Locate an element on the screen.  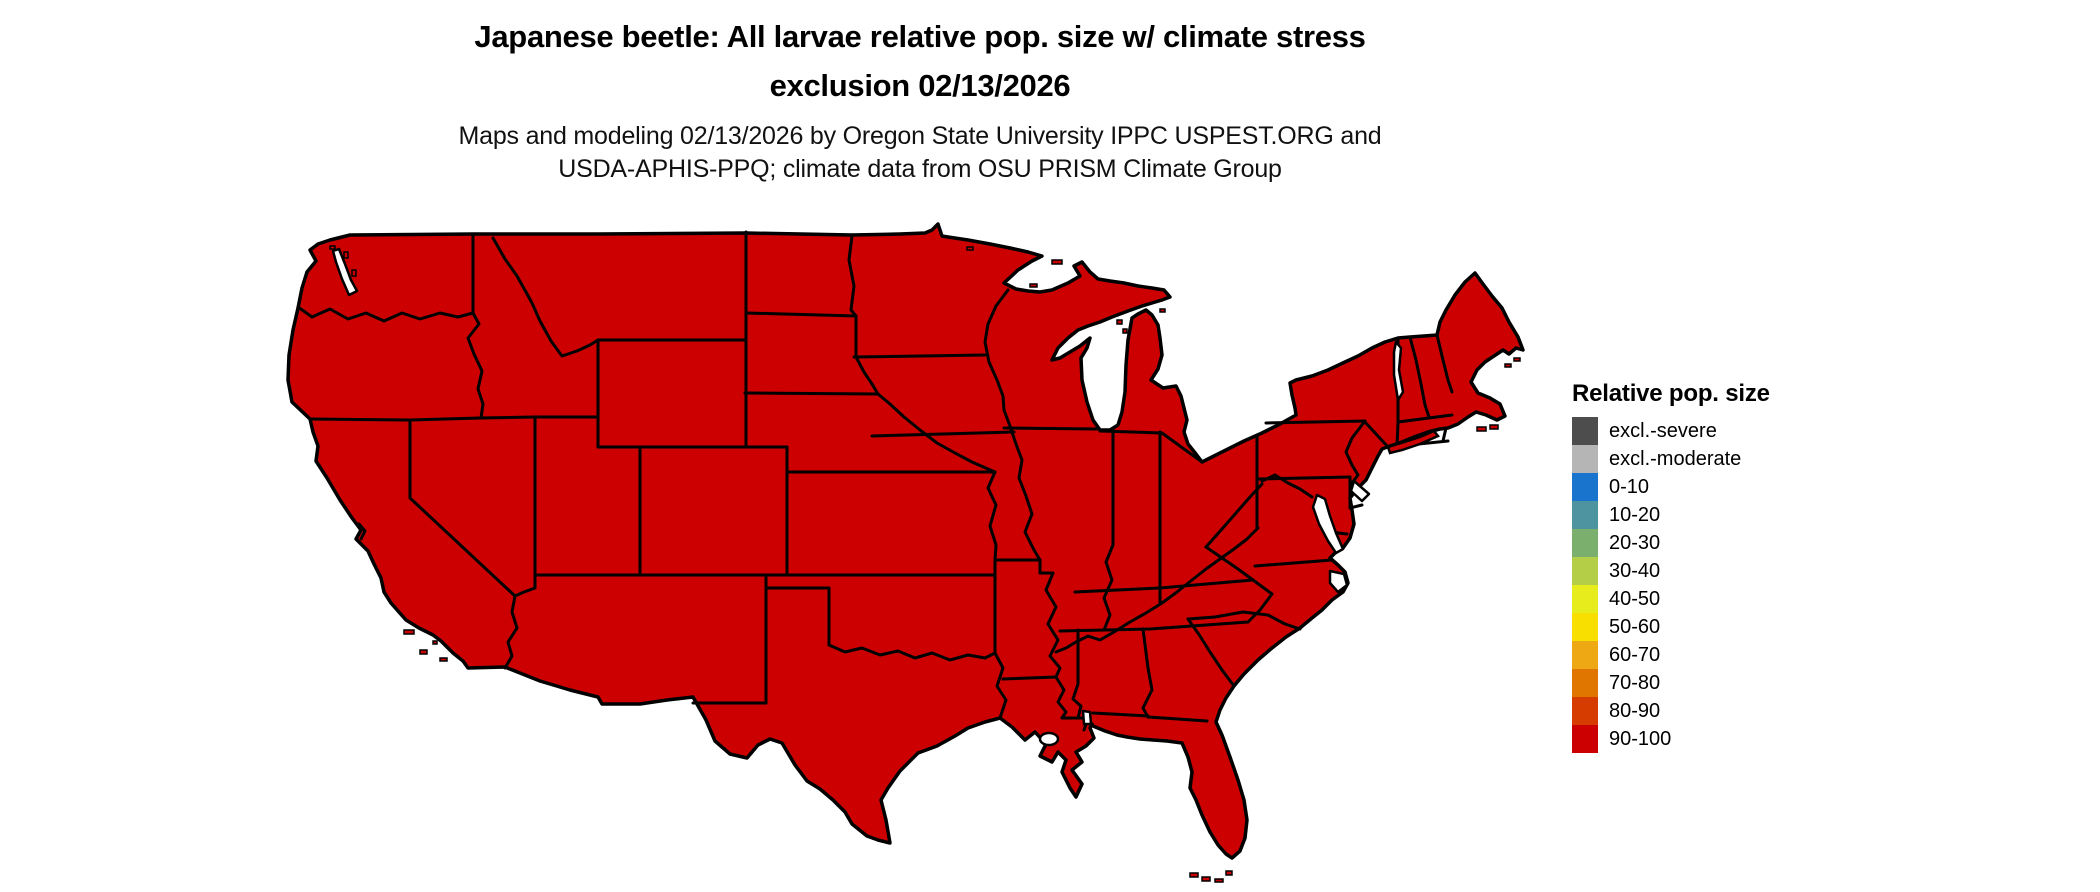
legend-row-0-10: 0-10 is located at coordinates (1722, 487).